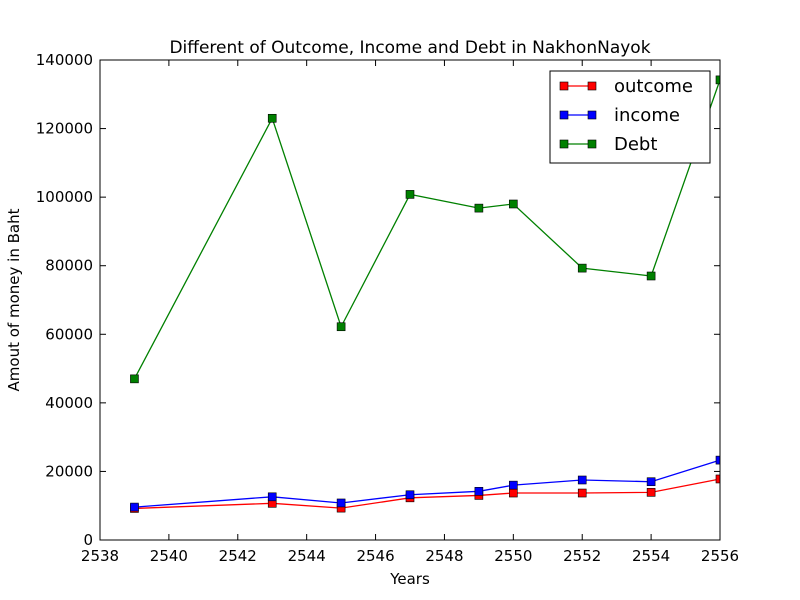 This screenshot has width=800, height=600. What do you see at coordinates (64, 60) in the screenshot?
I see `y-tick-label: 140000` at bounding box center [64, 60].